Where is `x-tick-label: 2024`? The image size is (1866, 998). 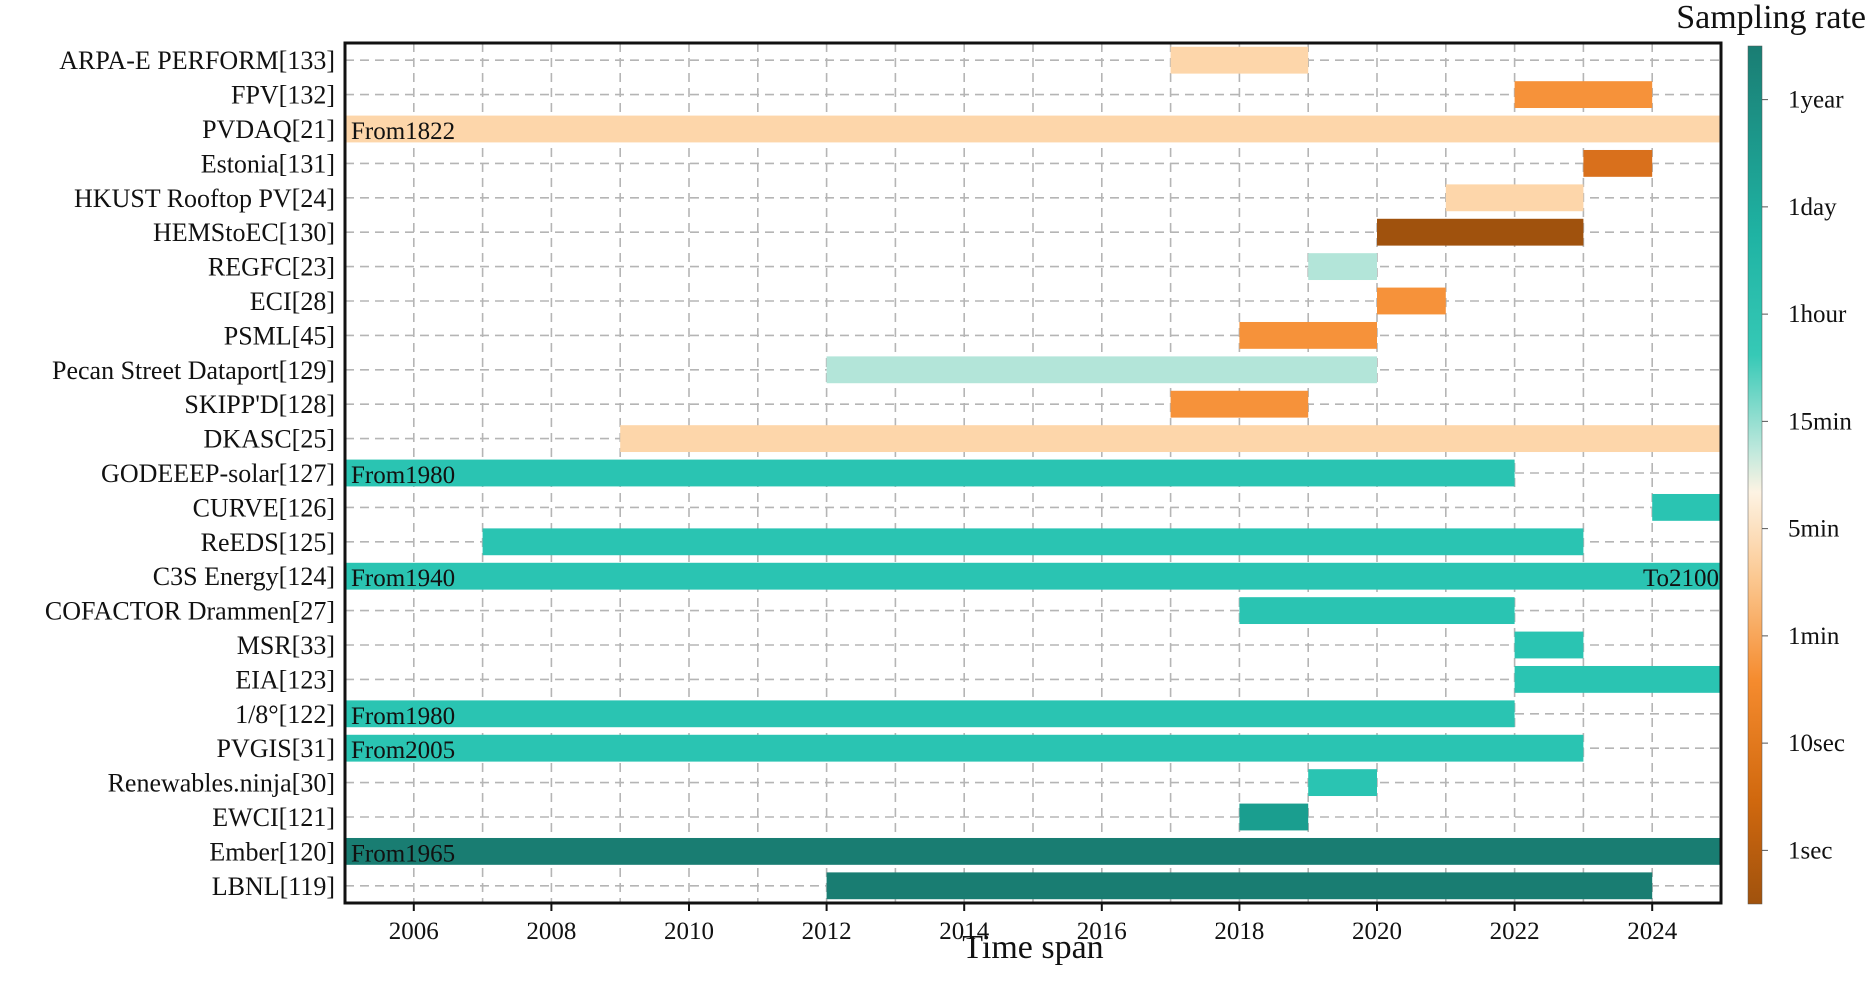
x-tick-label: 2024 is located at coordinates (1652, 931).